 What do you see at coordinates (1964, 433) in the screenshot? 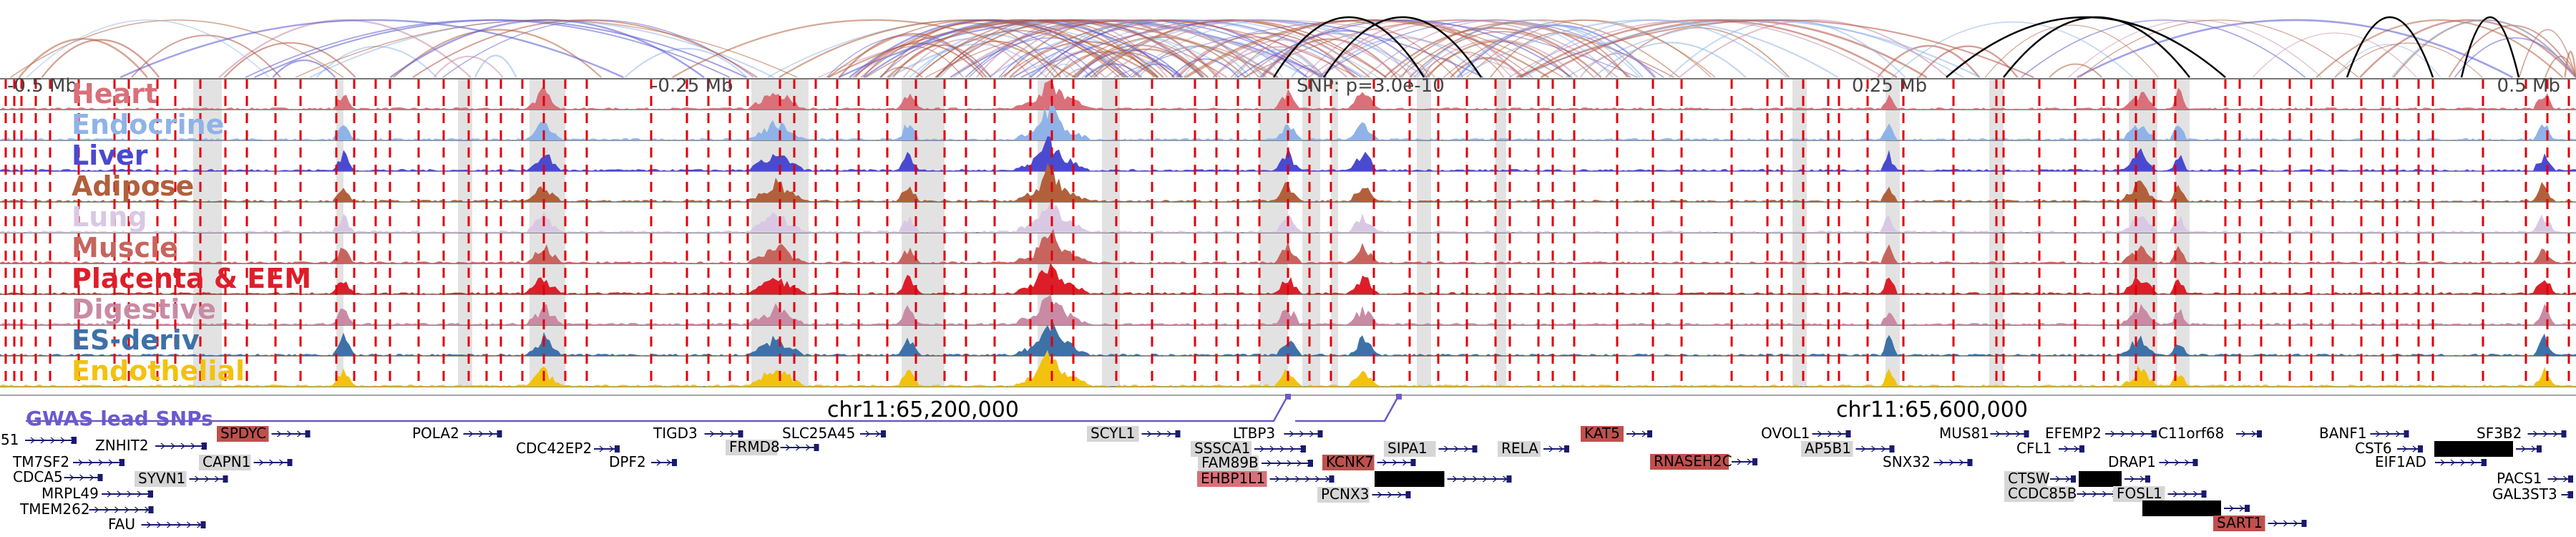
I see `gene-label: MUS81` at bounding box center [1964, 433].